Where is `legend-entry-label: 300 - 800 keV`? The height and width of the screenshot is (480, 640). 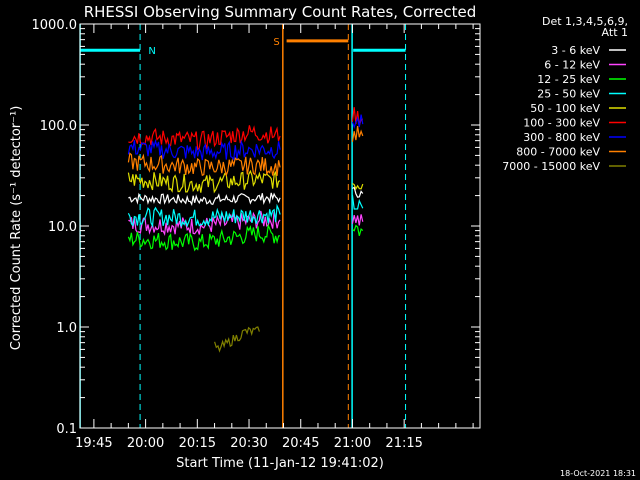 legend-entry-label: 300 - 800 keV is located at coordinates (561, 137).